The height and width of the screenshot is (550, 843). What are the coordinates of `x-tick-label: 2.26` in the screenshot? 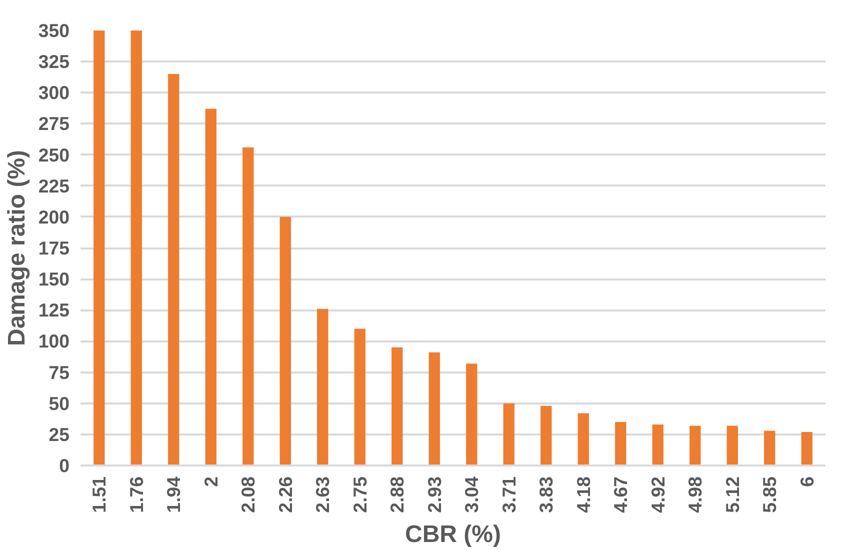 It's located at (285, 494).